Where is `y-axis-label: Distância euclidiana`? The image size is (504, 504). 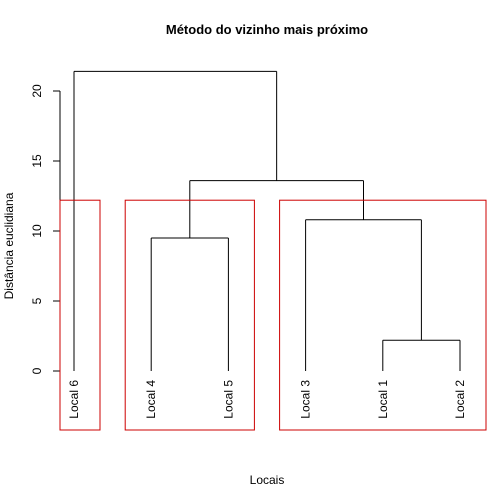
y-axis-label: Distância euclidiana is located at coordinates (9, 245).